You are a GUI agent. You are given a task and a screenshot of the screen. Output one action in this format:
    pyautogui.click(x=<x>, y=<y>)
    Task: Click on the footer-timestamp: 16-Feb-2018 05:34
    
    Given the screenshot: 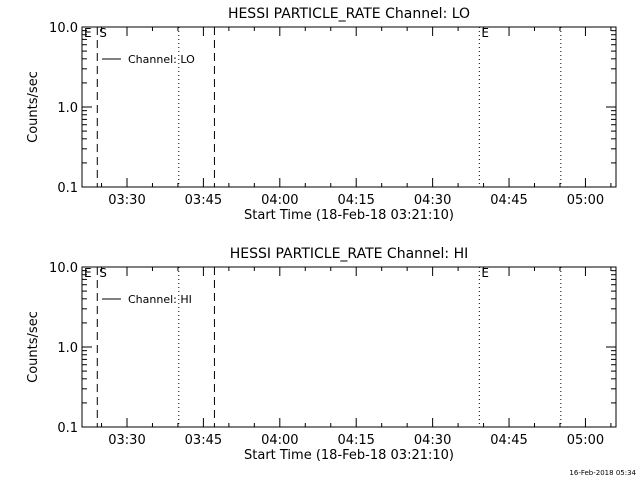 What is the action you would take?
    pyautogui.click(x=602, y=473)
    